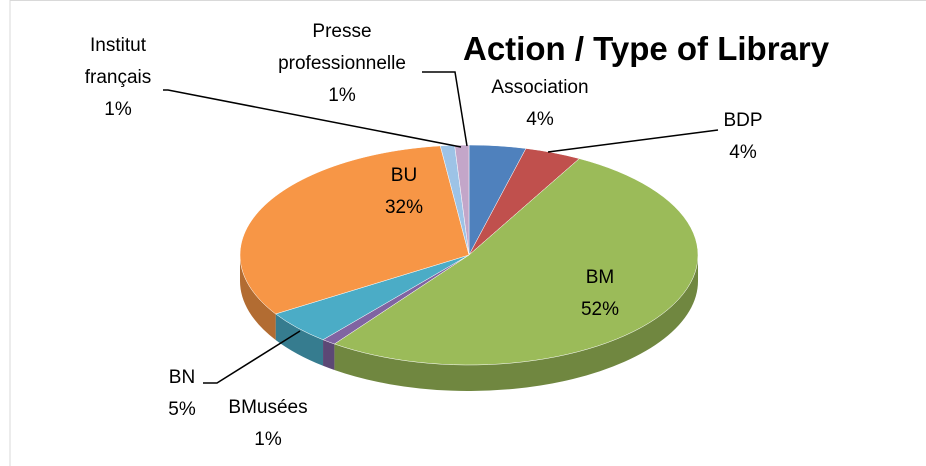 The image size is (926, 466). What do you see at coordinates (268, 407) in the screenshot?
I see `category-label: BMusées` at bounding box center [268, 407].